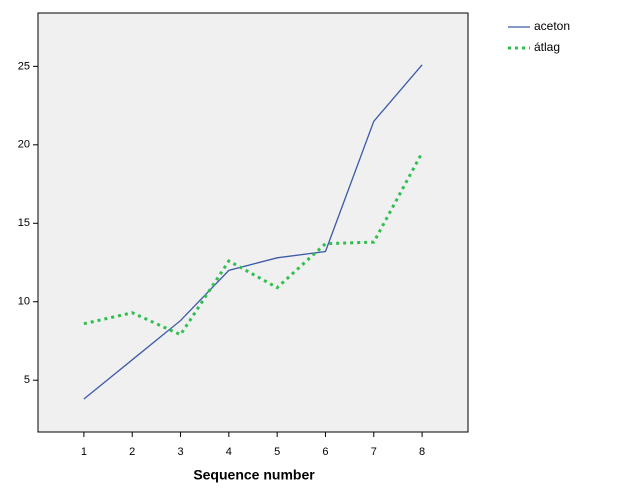  Describe the element at coordinates (24, 66) in the screenshot. I see `y-tick-label: 25` at that location.